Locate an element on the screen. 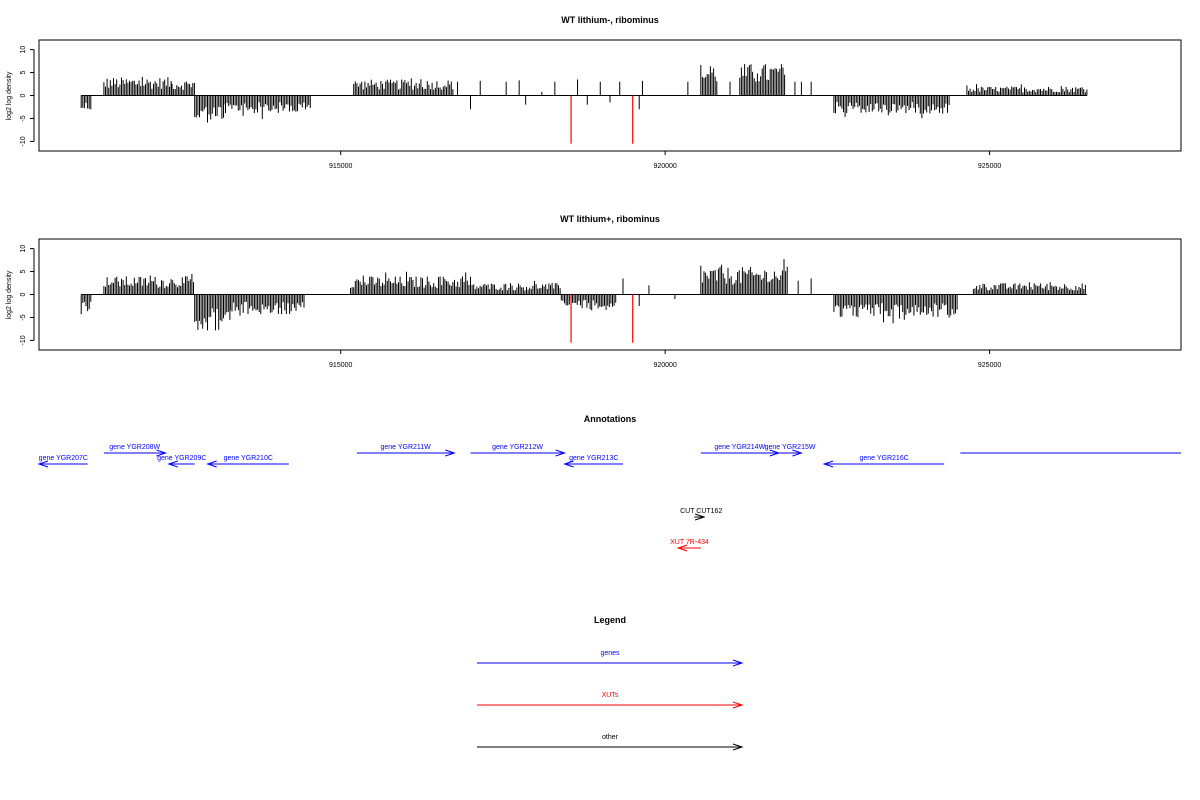 The height and width of the screenshot is (800, 1200). gene-feature: gene YGR208W is located at coordinates (135, 450).